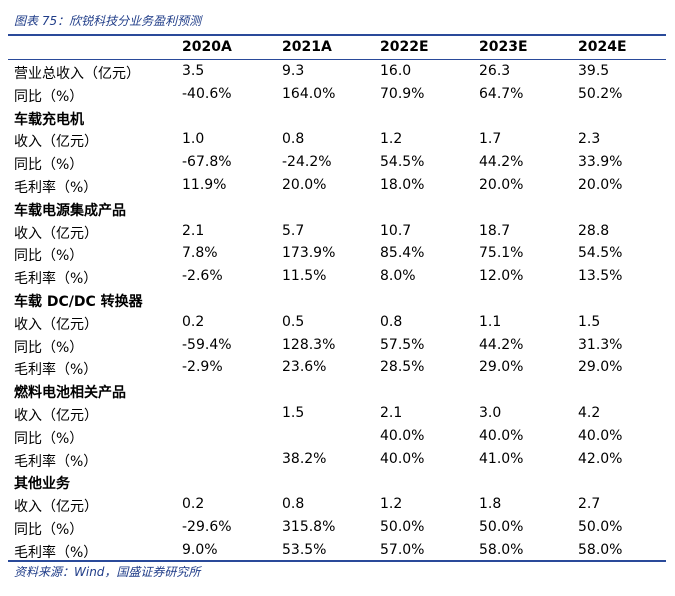 The image size is (675, 596). What do you see at coordinates (337, 504) in the screenshot?
I see `table-row: 收入（亿元） 0.2 0.8 1.2 1.8 2.7` at bounding box center [337, 504].